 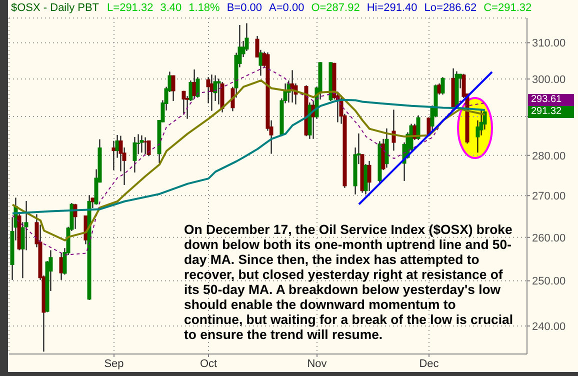 I want to click on x-tick-label: Sep, so click(x=114, y=364).